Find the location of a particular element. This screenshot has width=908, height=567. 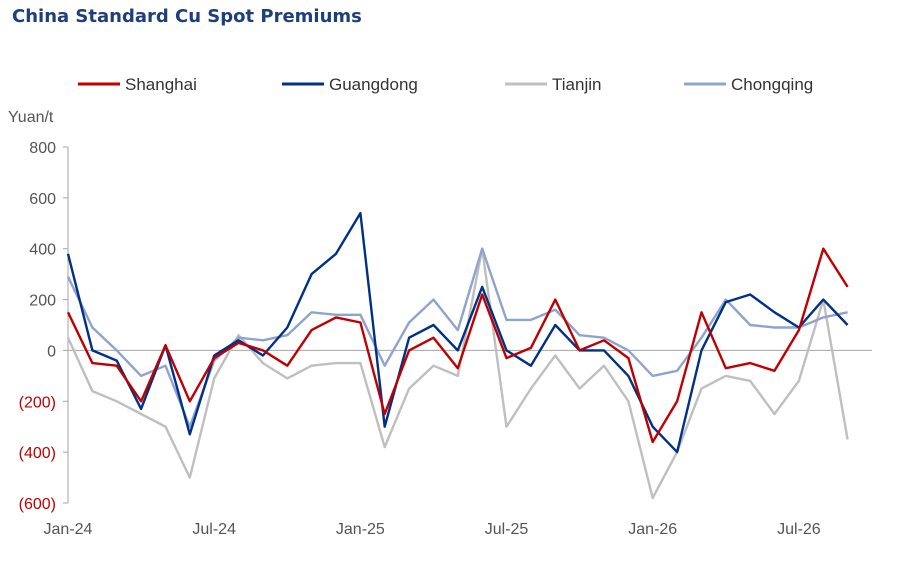

x-tick-label: Jan-24 is located at coordinates (68, 529).